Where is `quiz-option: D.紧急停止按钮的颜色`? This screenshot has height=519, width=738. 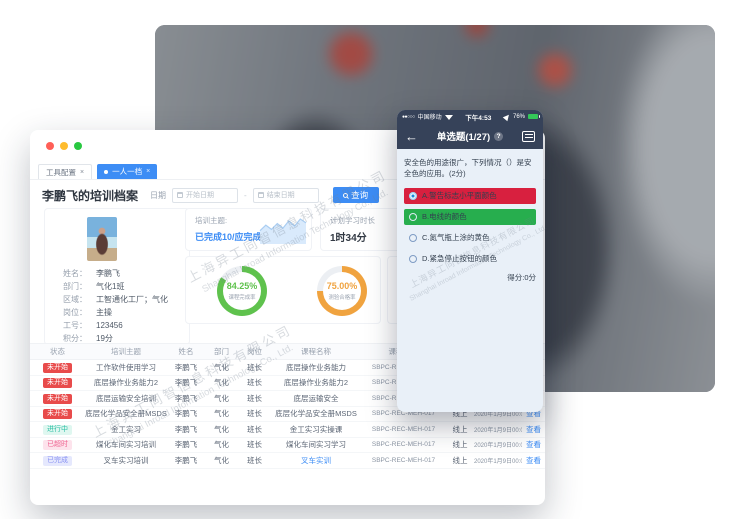 quiz-option: D.紧急停止按钮的颜色 is located at coordinates (470, 259).